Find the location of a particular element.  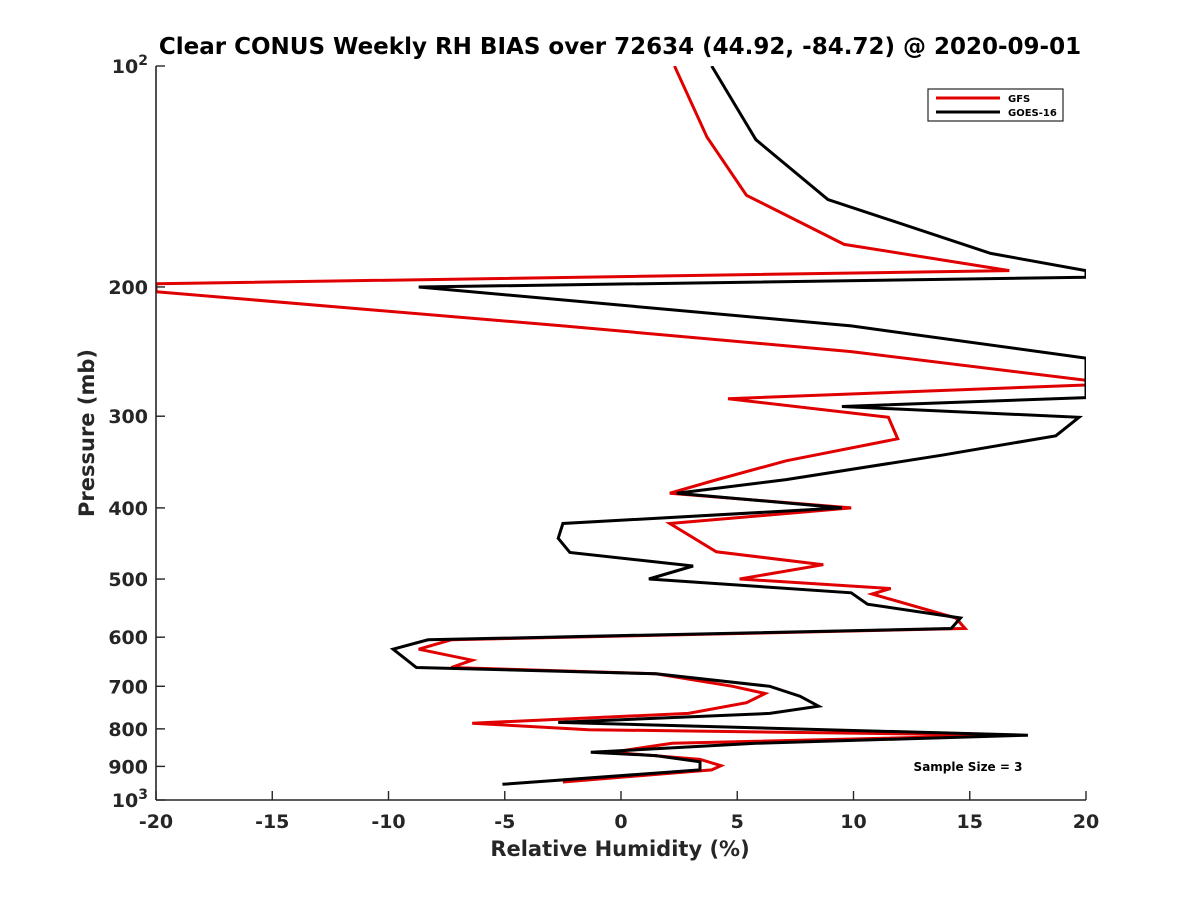

legend-label: GOES-16 is located at coordinates (1032, 113).